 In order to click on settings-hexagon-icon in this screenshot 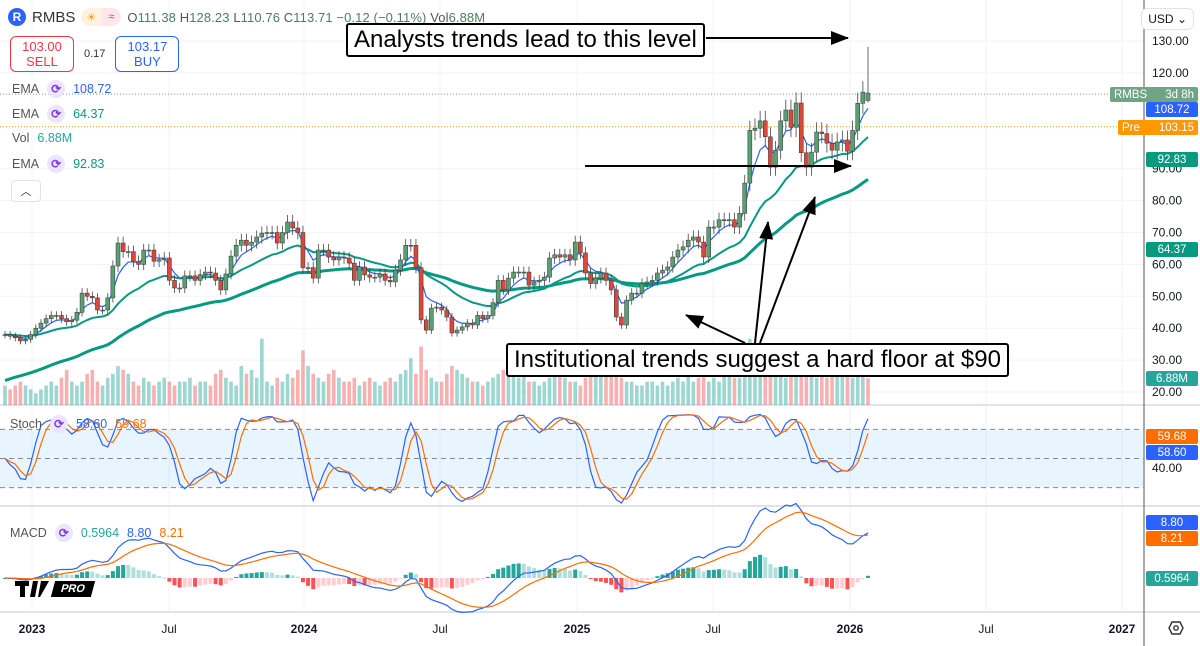, I will do `click(1176, 628)`.